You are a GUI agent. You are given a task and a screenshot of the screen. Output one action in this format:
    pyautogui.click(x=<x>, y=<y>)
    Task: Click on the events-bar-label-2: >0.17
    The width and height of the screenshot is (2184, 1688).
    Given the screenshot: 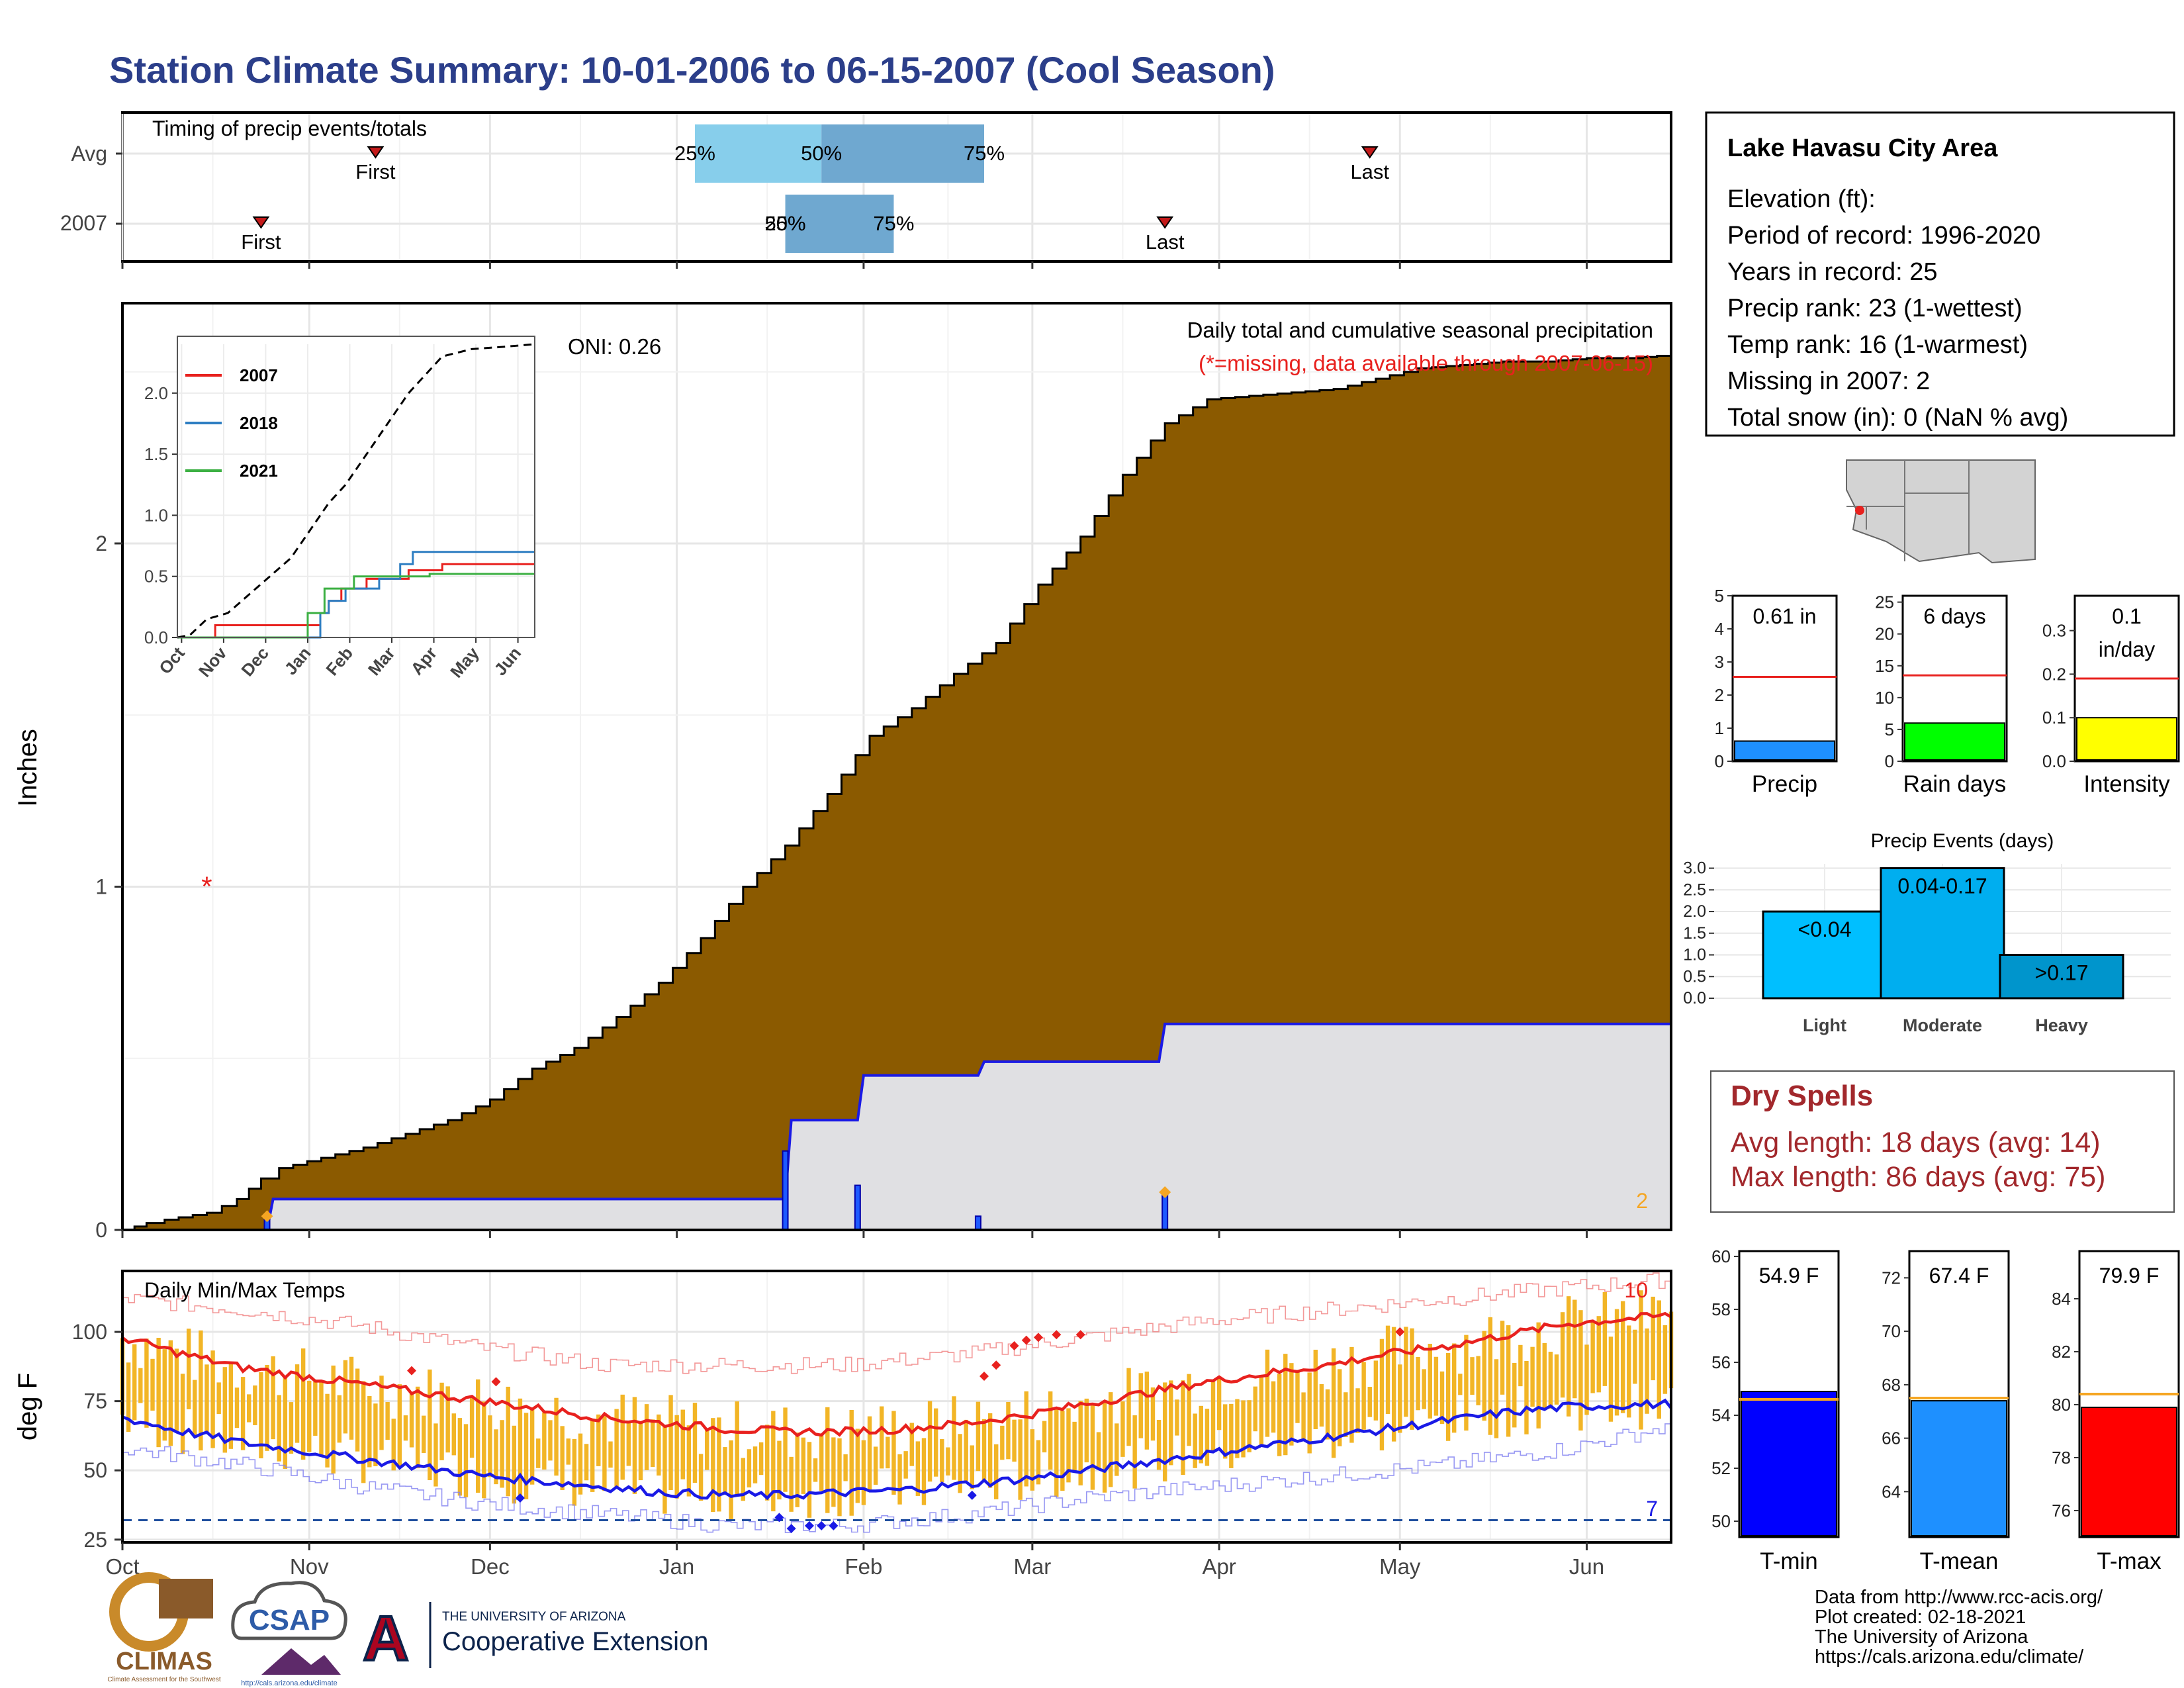 What is the action you would take?
    pyautogui.click(x=2062, y=973)
    